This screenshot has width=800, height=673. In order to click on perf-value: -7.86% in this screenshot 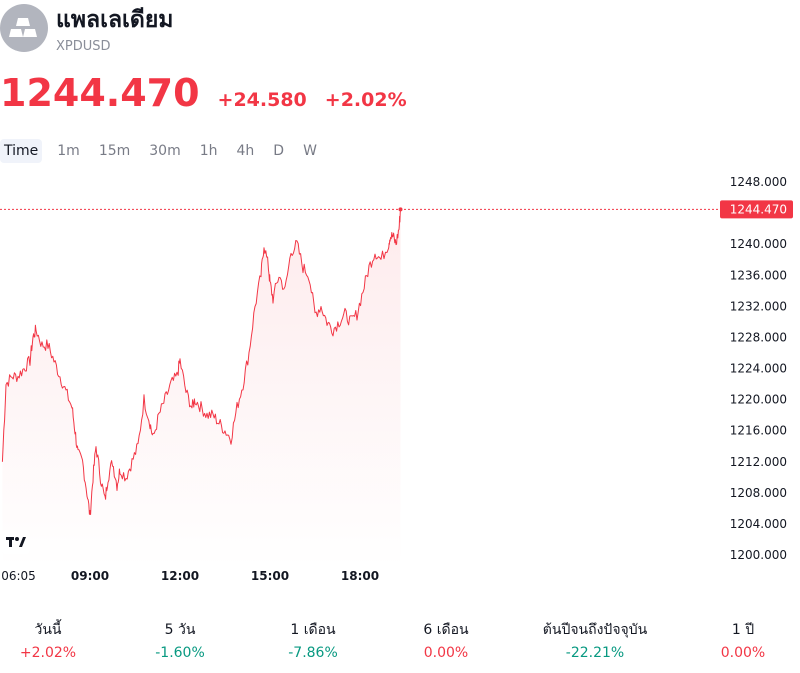, I will do `click(313, 653)`.